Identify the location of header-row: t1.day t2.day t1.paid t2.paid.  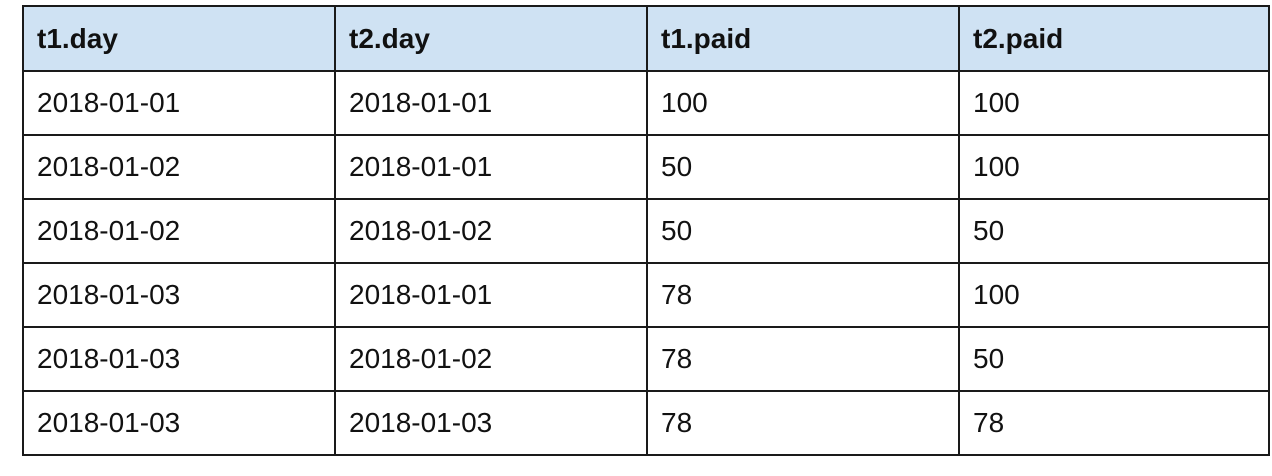
(646, 38).